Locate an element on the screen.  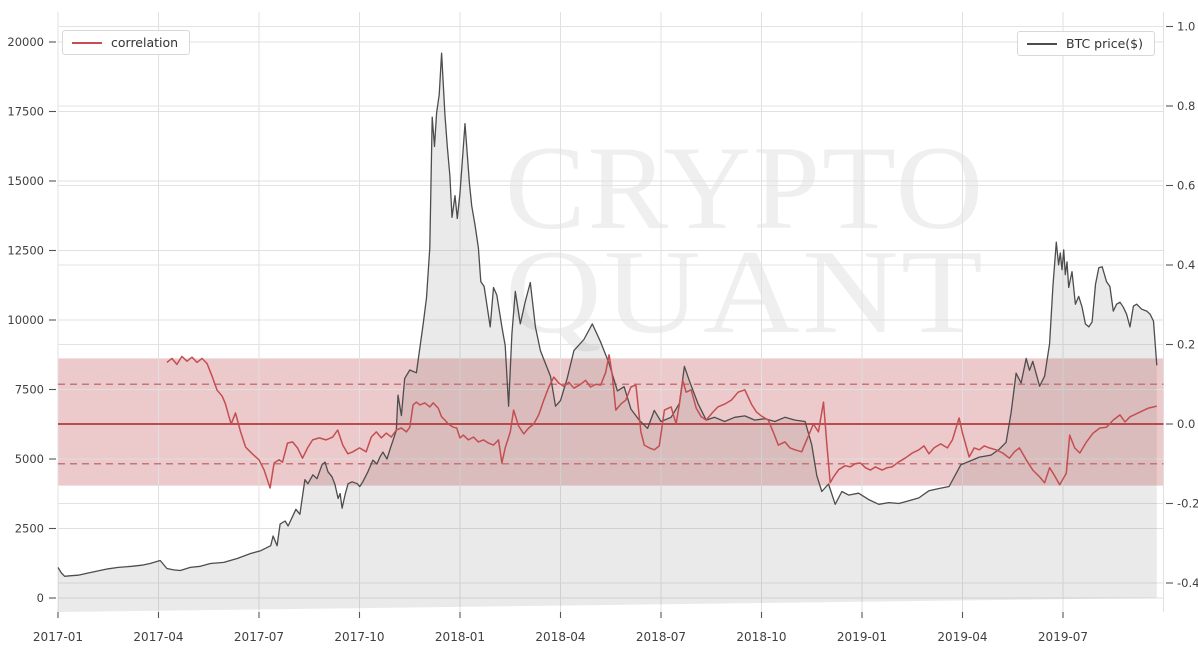
right-axis-tick-label: 0.8 is located at coordinates (1186, 106).